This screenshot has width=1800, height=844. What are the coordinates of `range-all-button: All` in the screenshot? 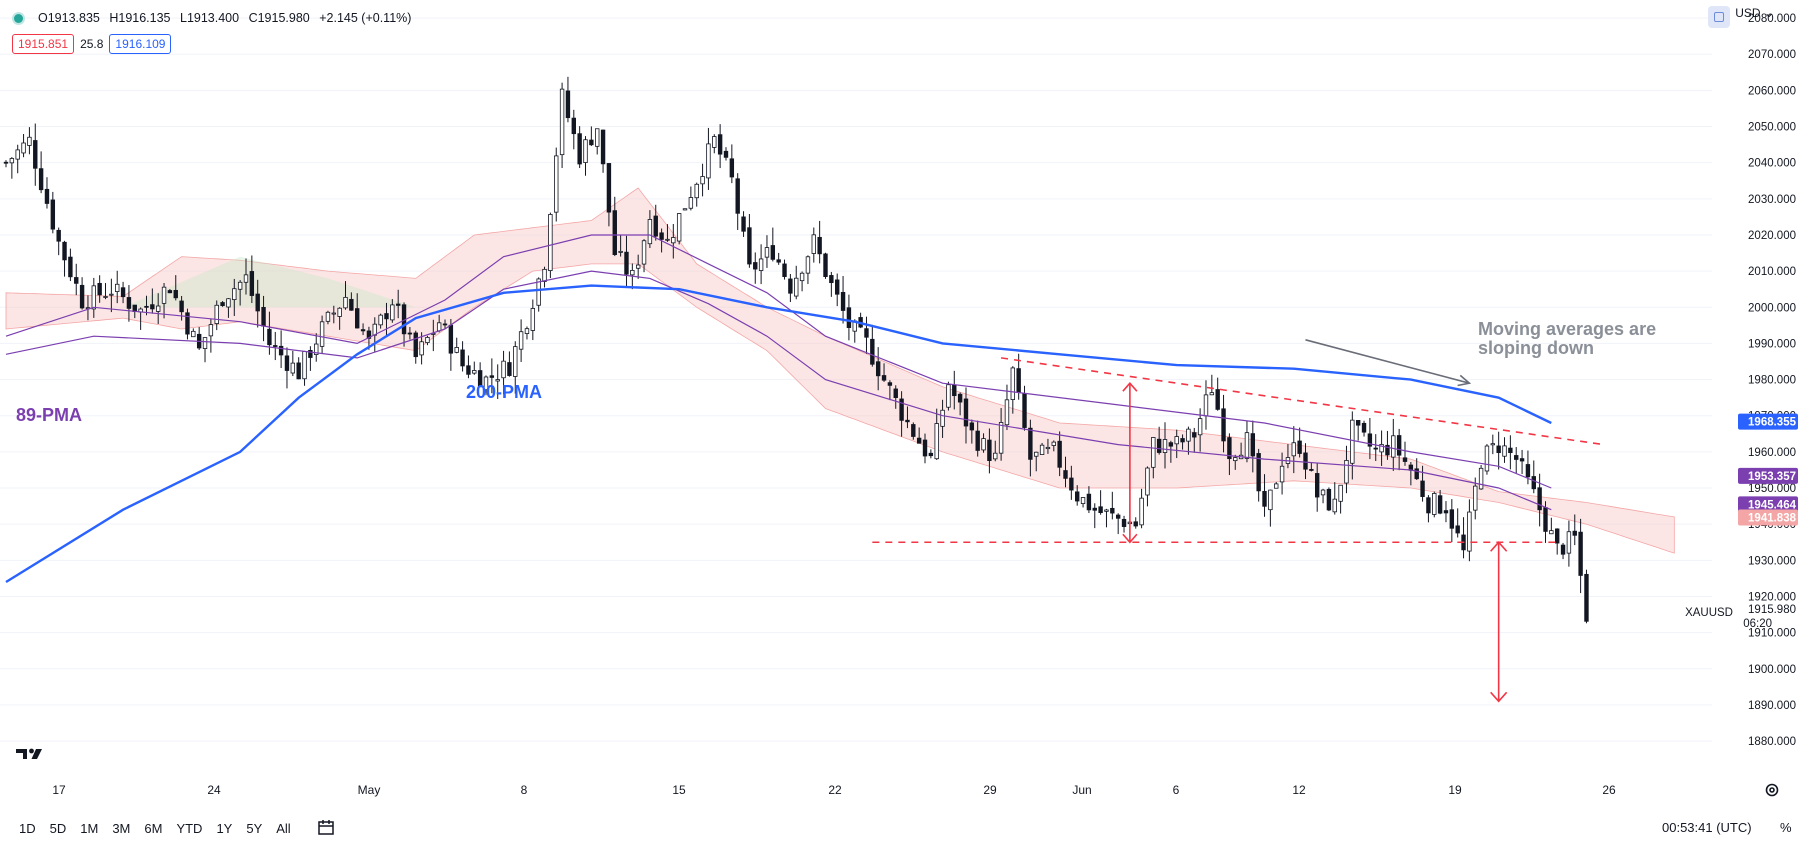 It's located at (283, 828).